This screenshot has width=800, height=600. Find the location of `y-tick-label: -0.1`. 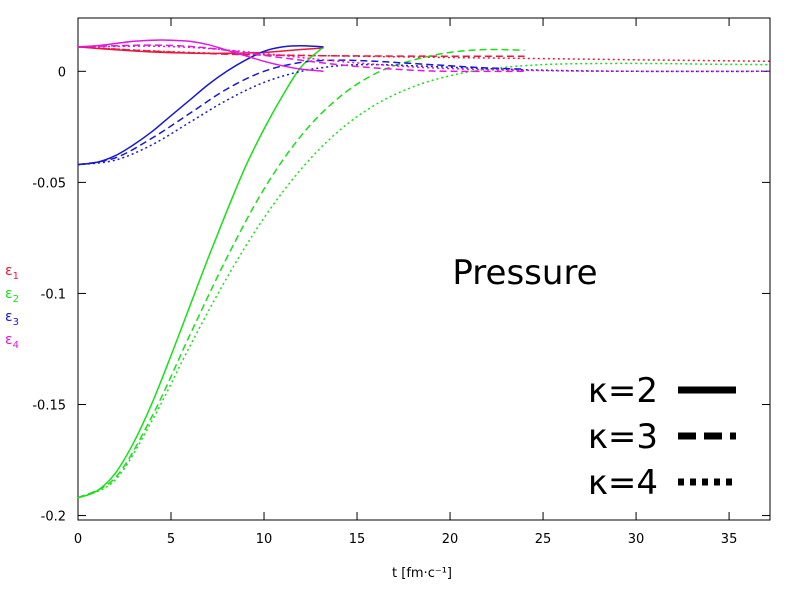

y-tick-label: -0.1 is located at coordinates (53, 294).